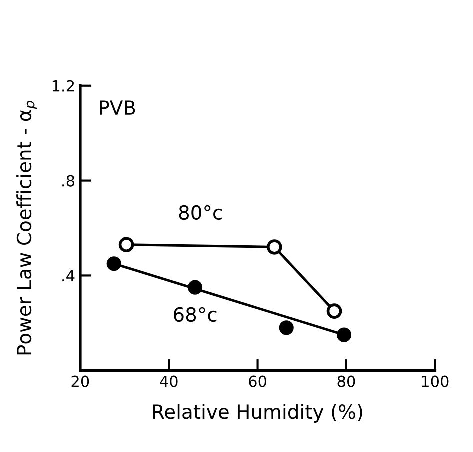 Image resolution: width=473 pixels, height=452 pixels. I want to click on series-label: 80°c, so click(200, 212).